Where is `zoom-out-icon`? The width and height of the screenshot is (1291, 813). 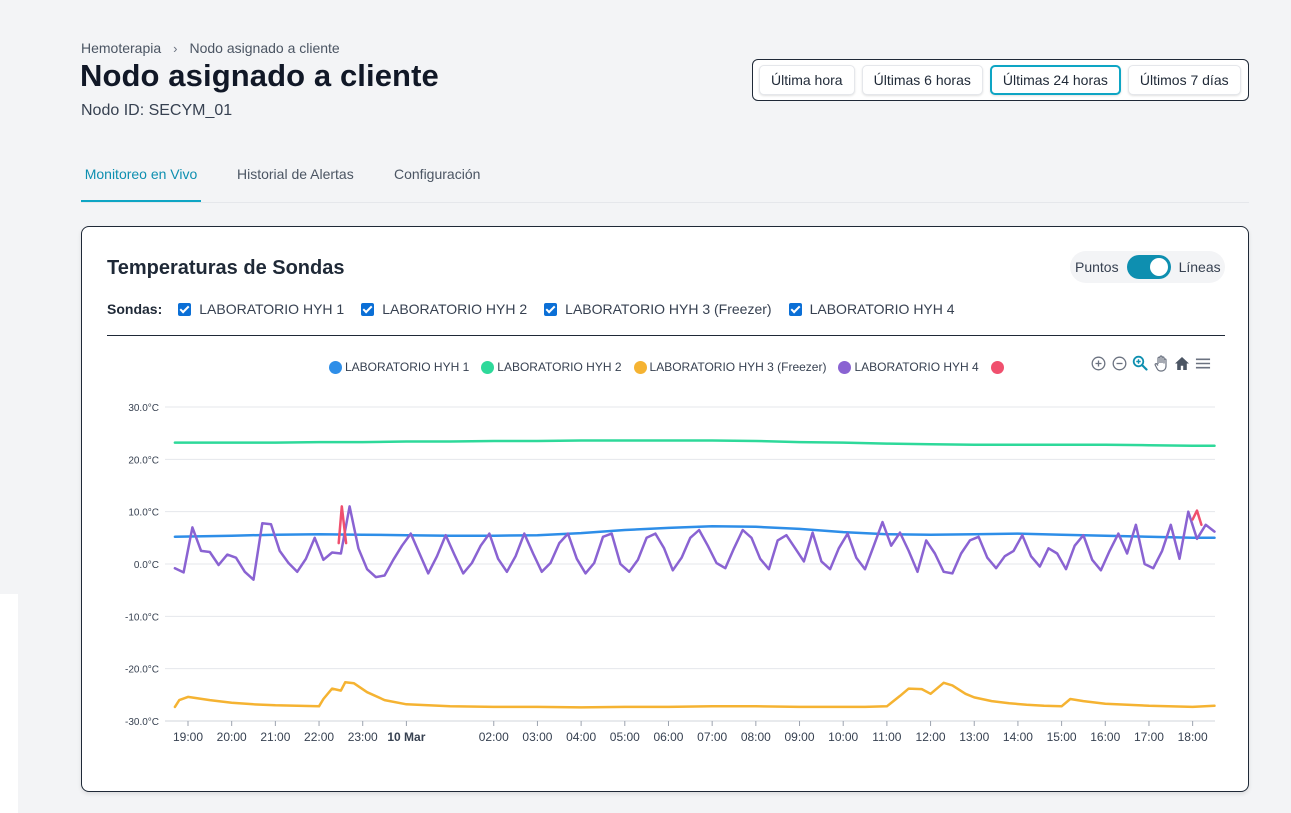
zoom-out-icon is located at coordinates (1119, 363).